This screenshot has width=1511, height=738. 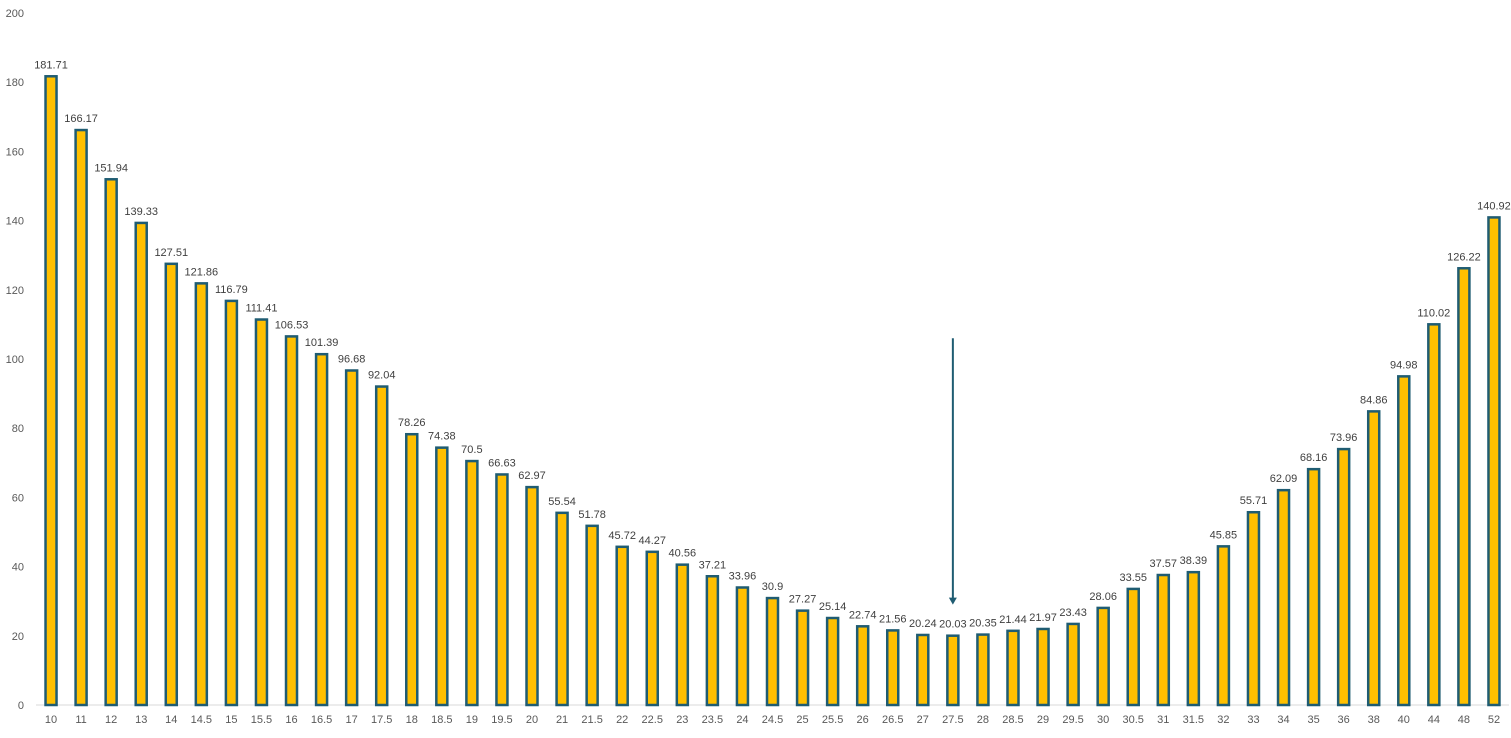 I want to click on x-tick-label: 28, so click(x=983, y=720).